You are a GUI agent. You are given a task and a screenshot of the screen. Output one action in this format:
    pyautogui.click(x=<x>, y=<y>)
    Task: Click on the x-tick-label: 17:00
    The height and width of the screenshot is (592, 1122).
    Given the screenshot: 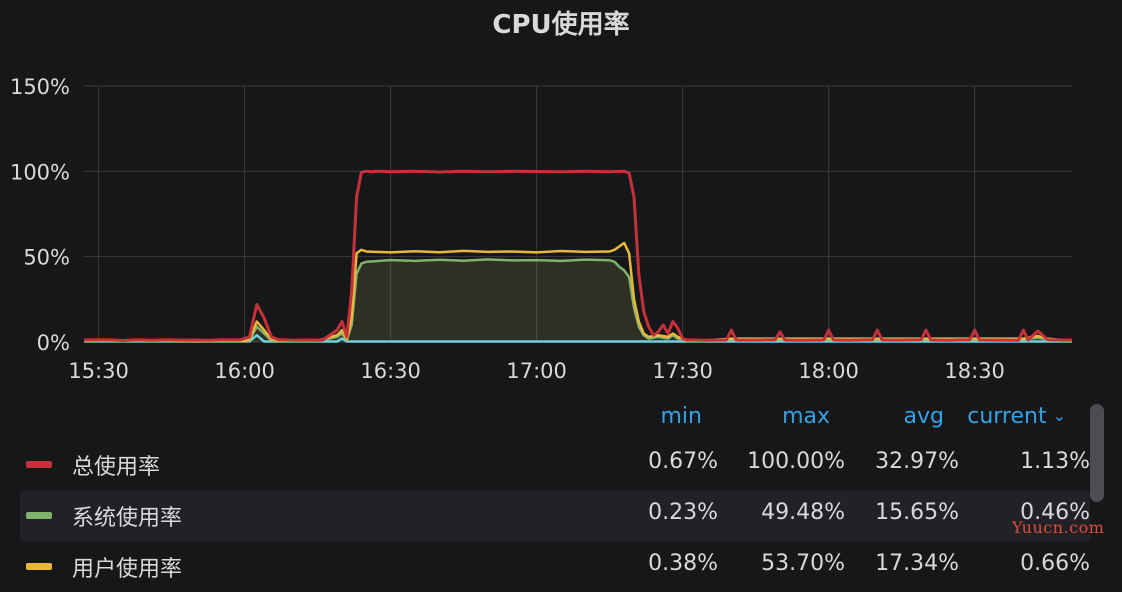 What is the action you would take?
    pyautogui.click(x=536, y=371)
    